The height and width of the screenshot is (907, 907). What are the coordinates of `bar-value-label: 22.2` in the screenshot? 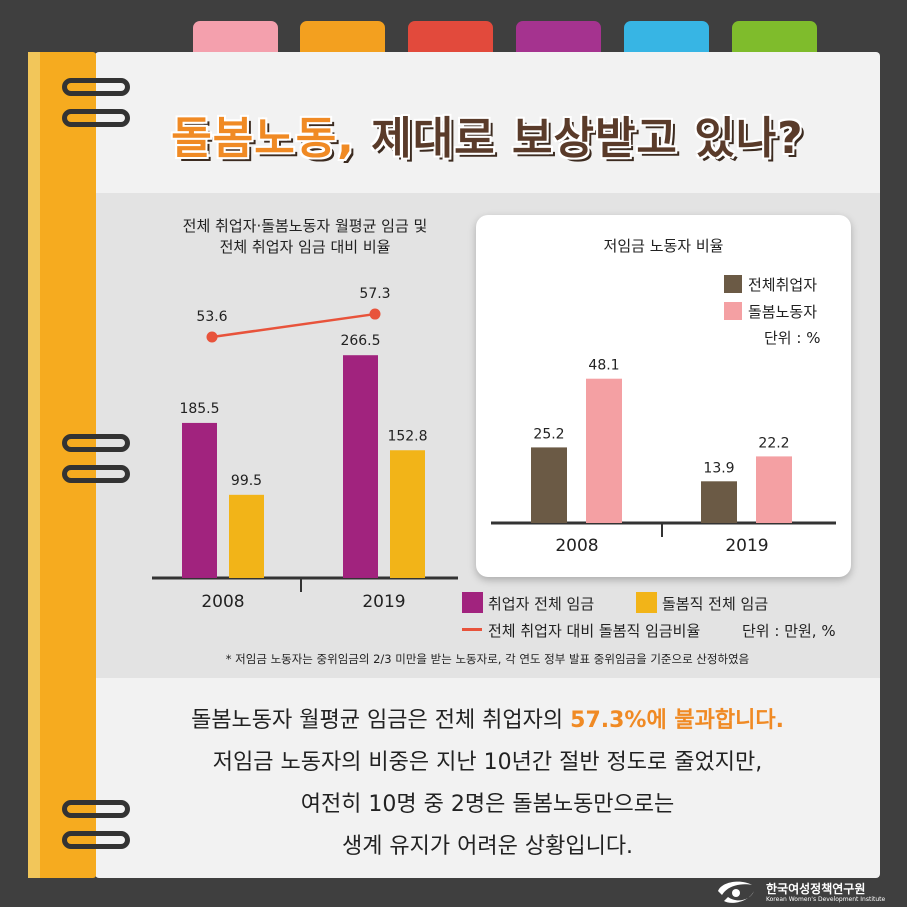 It's located at (773, 443).